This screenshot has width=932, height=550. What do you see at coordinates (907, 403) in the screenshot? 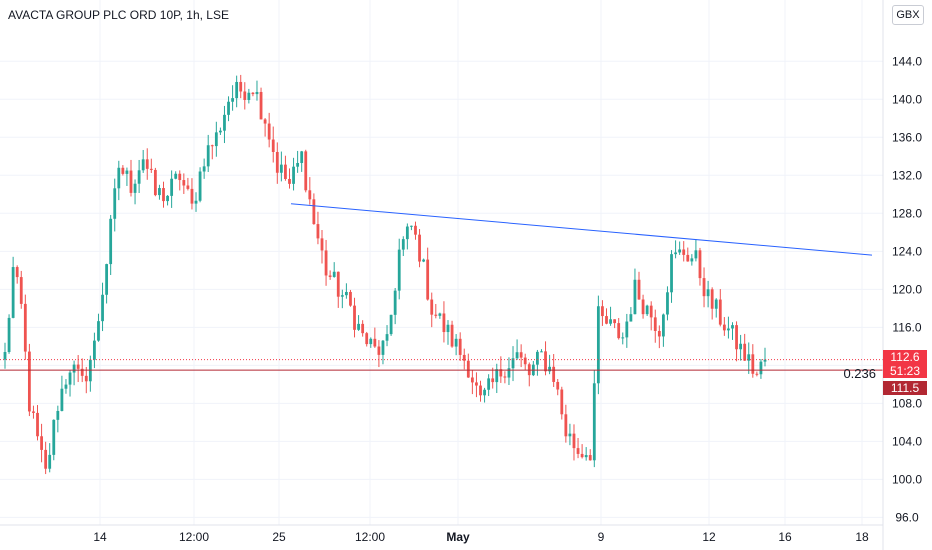
I see `y-tick-label: 108.0` at bounding box center [907, 403].